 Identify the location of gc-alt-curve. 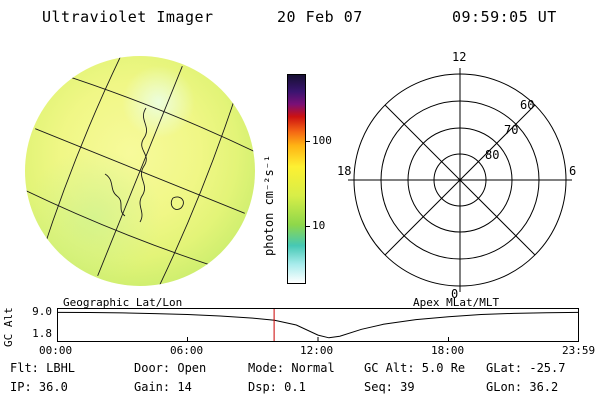
(318, 325).